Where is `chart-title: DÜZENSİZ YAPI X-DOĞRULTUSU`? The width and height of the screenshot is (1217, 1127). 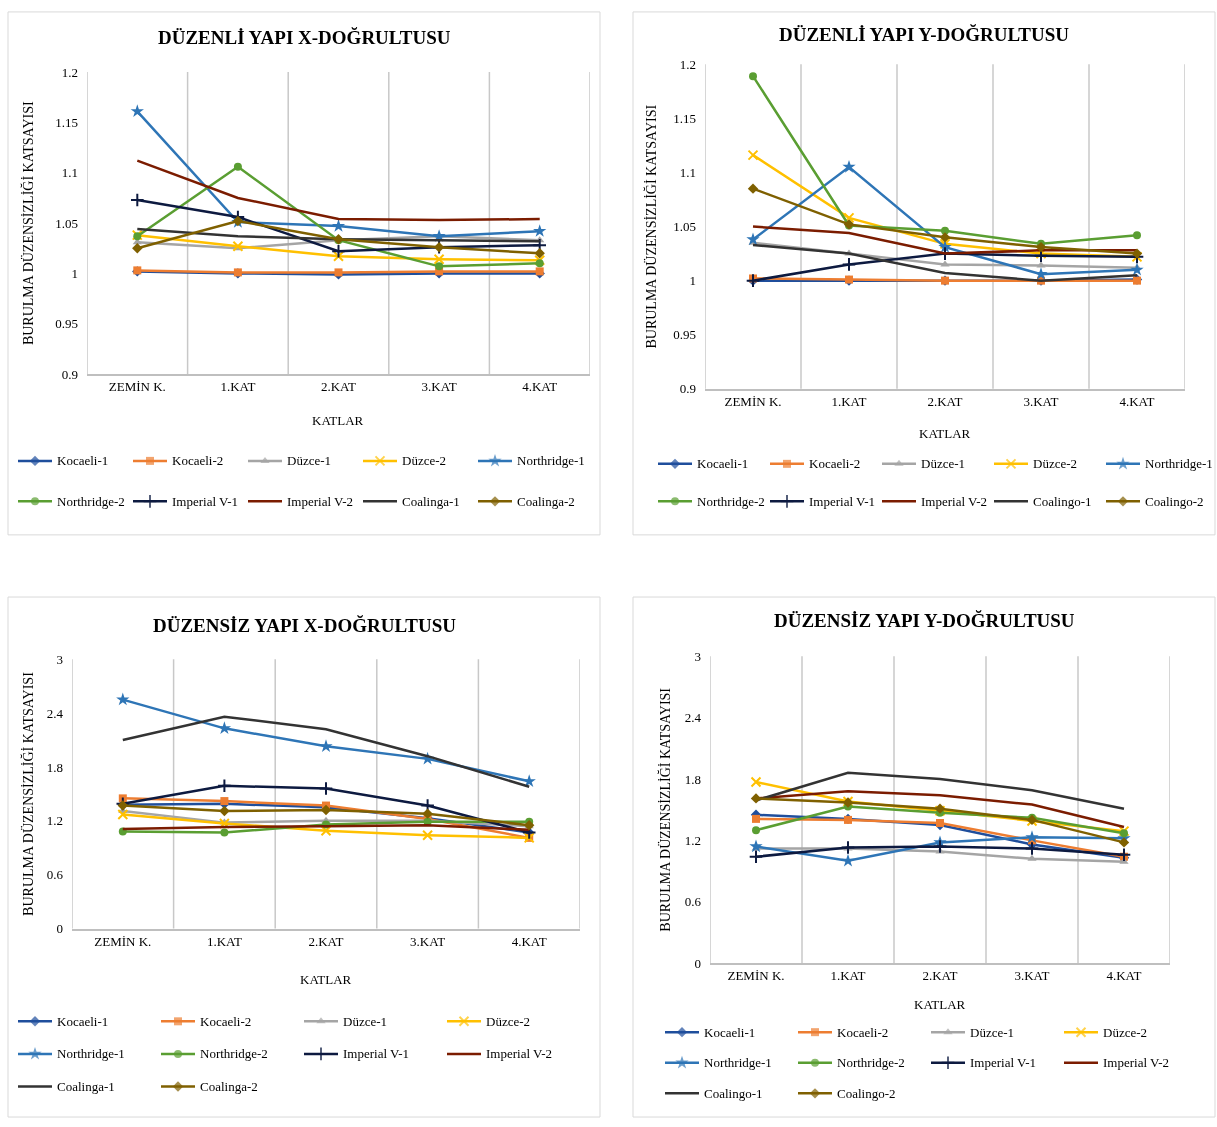
chart-title: DÜZENSİZ YAPI X-DOĞRULTUSU is located at coordinates (305, 625).